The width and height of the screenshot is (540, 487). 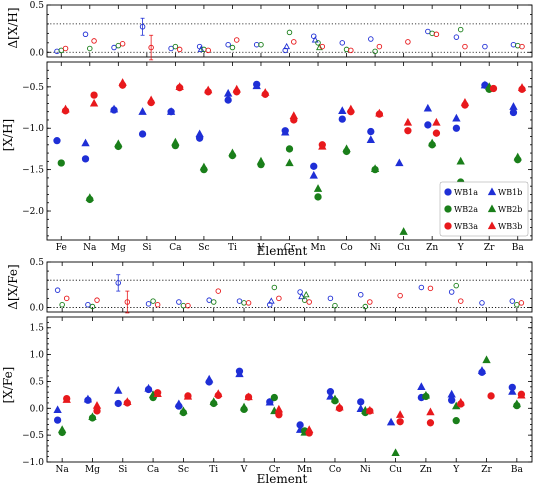 I want to click on xtick-label-ti: Ti, so click(x=213, y=470).